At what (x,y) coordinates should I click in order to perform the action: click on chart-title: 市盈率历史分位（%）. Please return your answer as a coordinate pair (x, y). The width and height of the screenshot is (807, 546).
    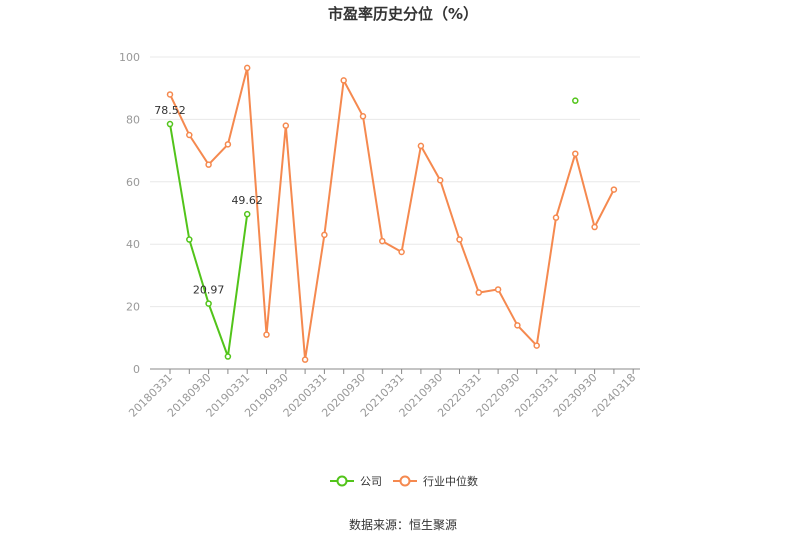
    Looking at the image, I should click on (403, 14).